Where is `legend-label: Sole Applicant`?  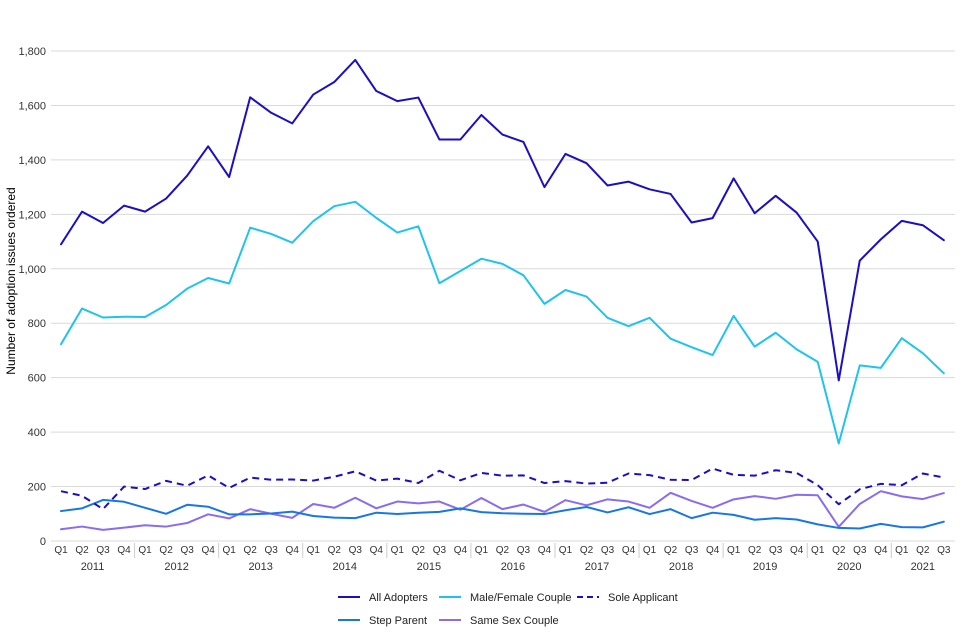
legend-label: Sole Applicant is located at coordinates (643, 598).